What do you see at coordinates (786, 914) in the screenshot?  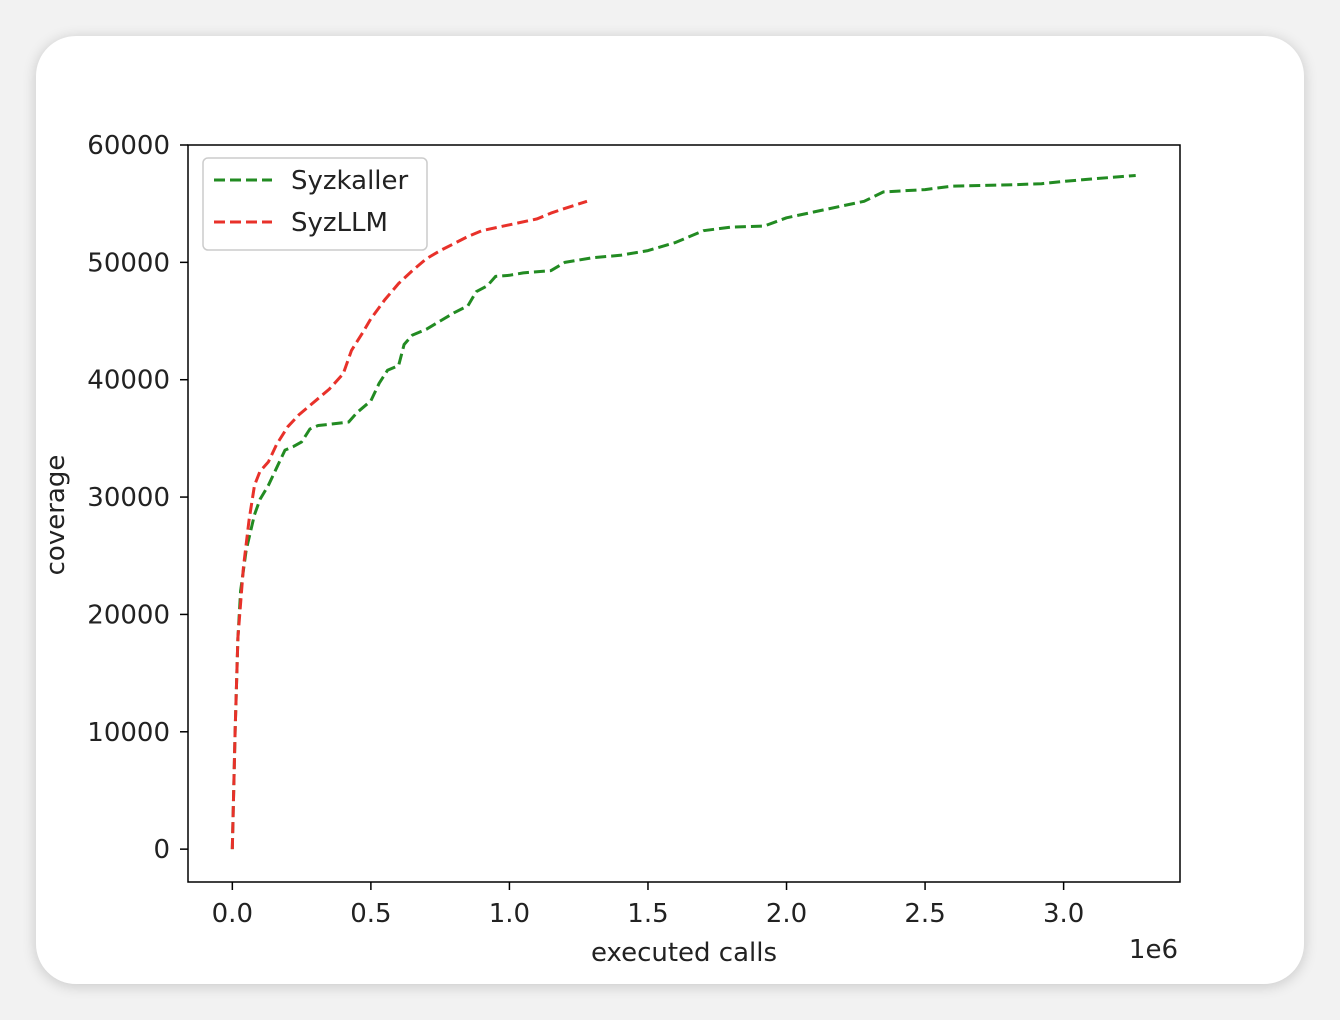 I see `x-tick-label: 2.0` at bounding box center [786, 914].